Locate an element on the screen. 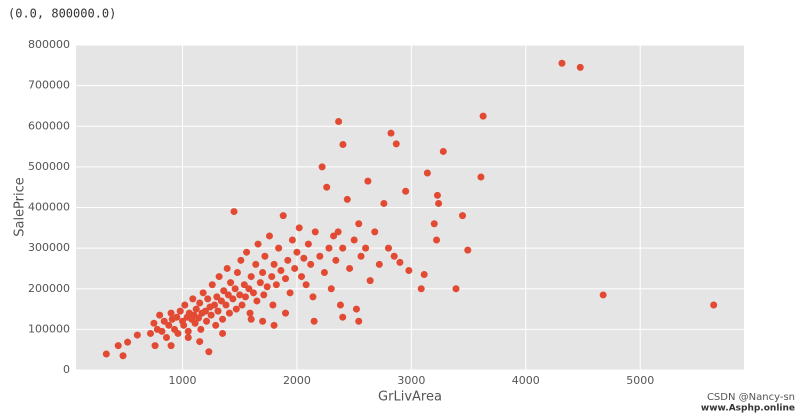  y-tick-label: 600000 is located at coordinates (49, 125).